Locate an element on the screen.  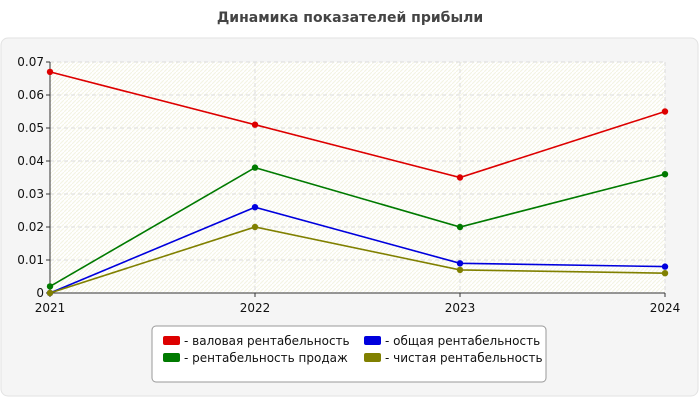
legend-label: - общая рентабельность is located at coordinates (462, 341).